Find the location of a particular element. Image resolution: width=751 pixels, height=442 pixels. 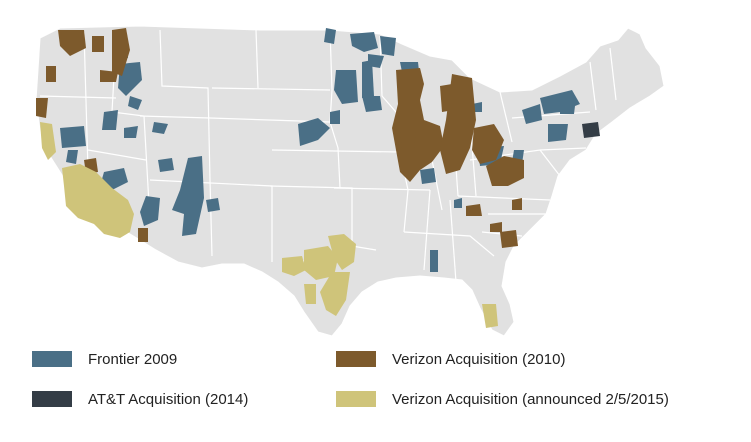

legend-item-frontier-2009: Frontier 2009 is located at coordinates (104, 359).